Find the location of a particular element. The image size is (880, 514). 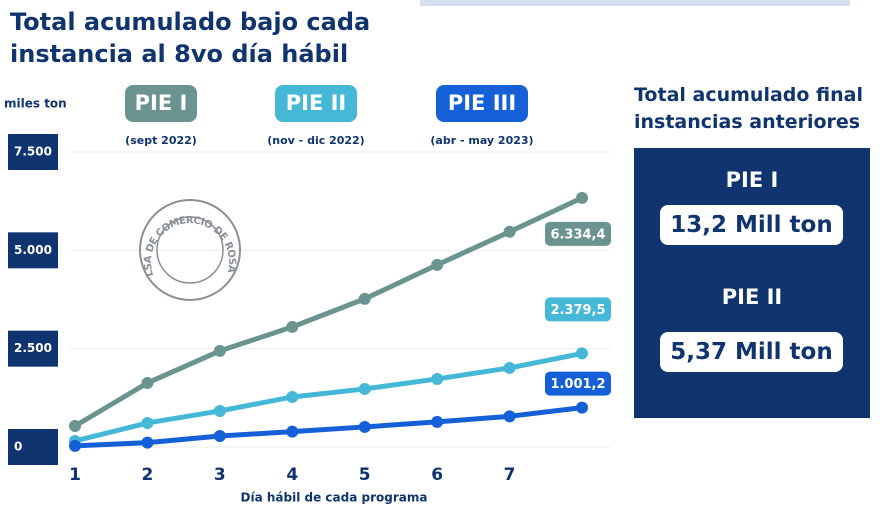

top-bar is located at coordinates (635, 3).